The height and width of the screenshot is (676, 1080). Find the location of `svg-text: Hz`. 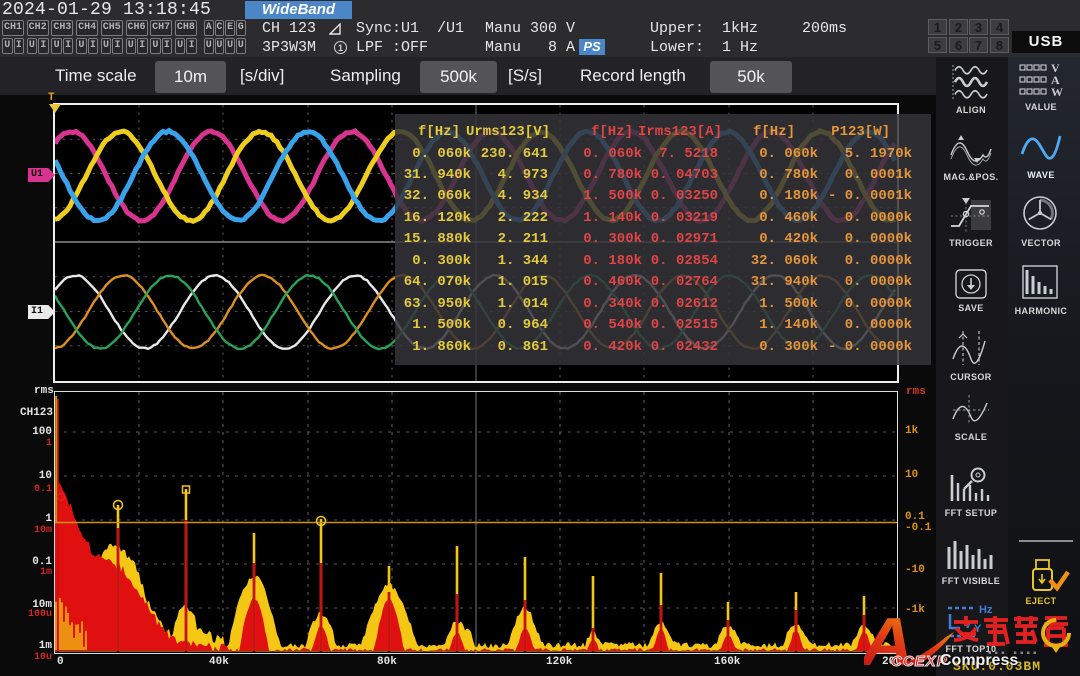

svg-text: Hz is located at coordinates (986, 610).